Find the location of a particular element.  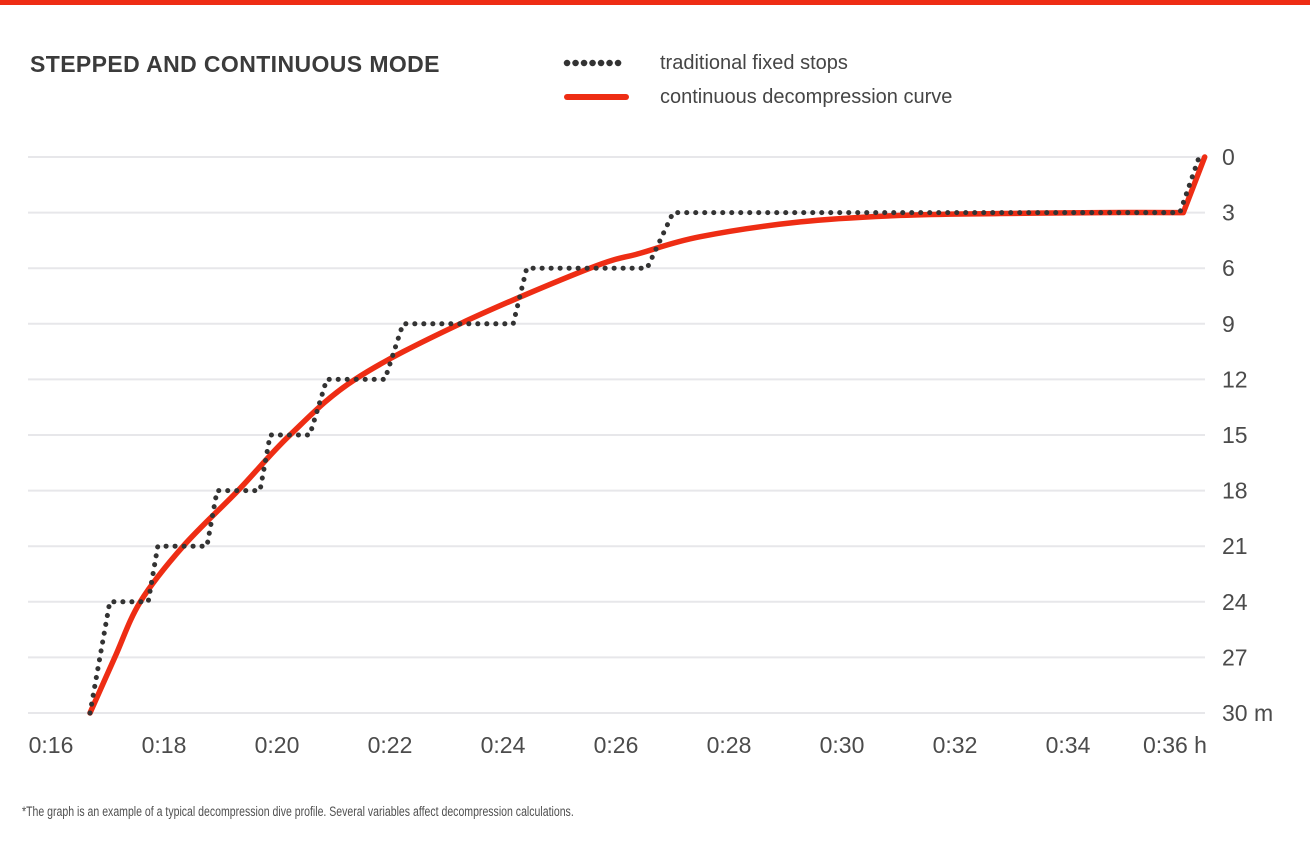

x-tick-label: 0:16 is located at coordinates (51, 745).